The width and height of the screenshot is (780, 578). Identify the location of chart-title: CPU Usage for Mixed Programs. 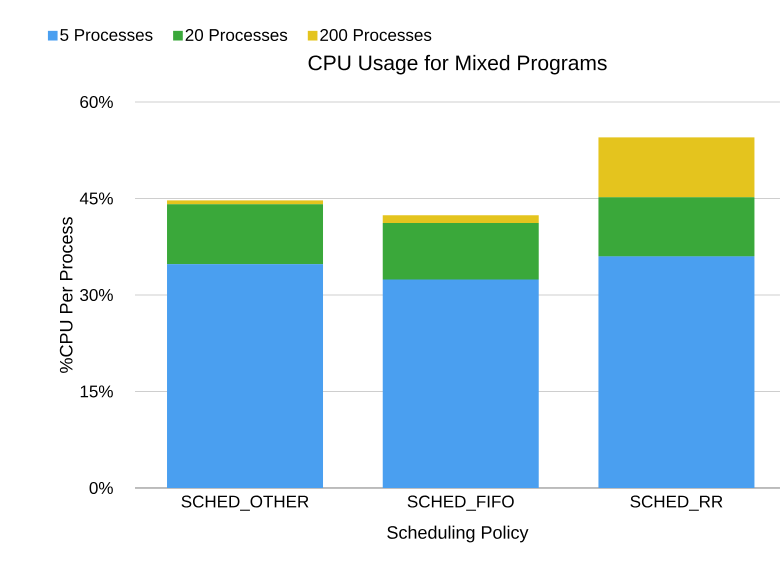
(457, 64).